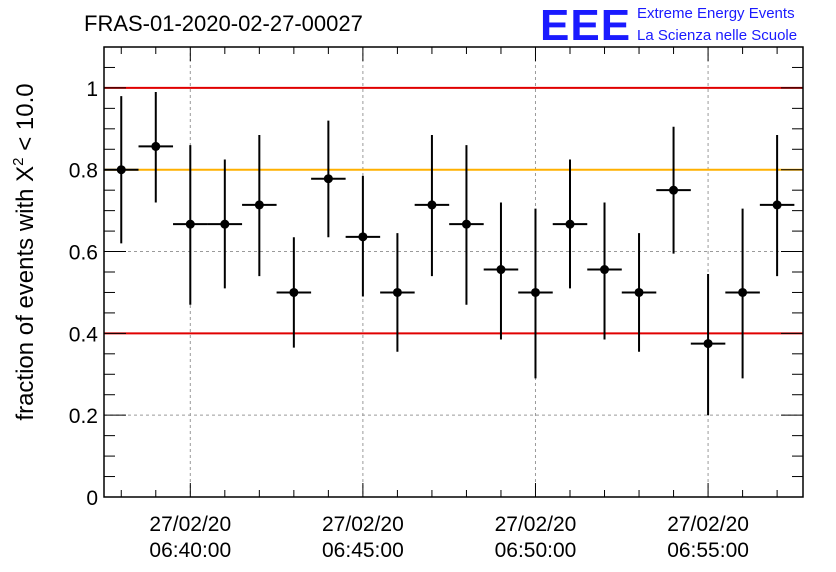 The image size is (836, 572). What do you see at coordinates (83, 253) in the screenshot?
I see `y-tick-label: 0.6` at bounding box center [83, 253].